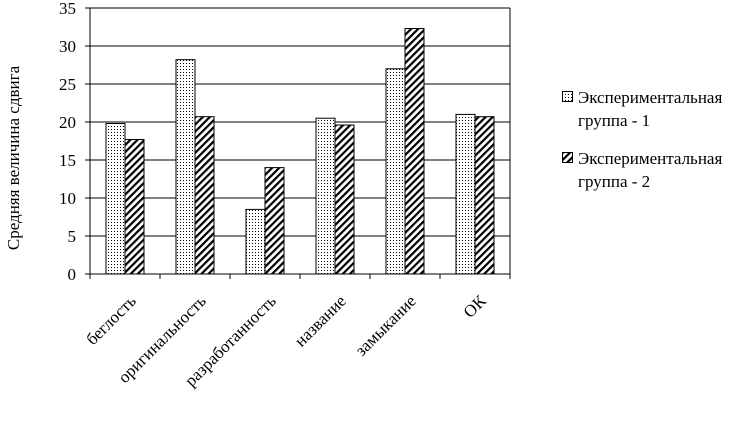 The image size is (756, 428). I want to click on y-tick-label: 10, so click(67, 198).